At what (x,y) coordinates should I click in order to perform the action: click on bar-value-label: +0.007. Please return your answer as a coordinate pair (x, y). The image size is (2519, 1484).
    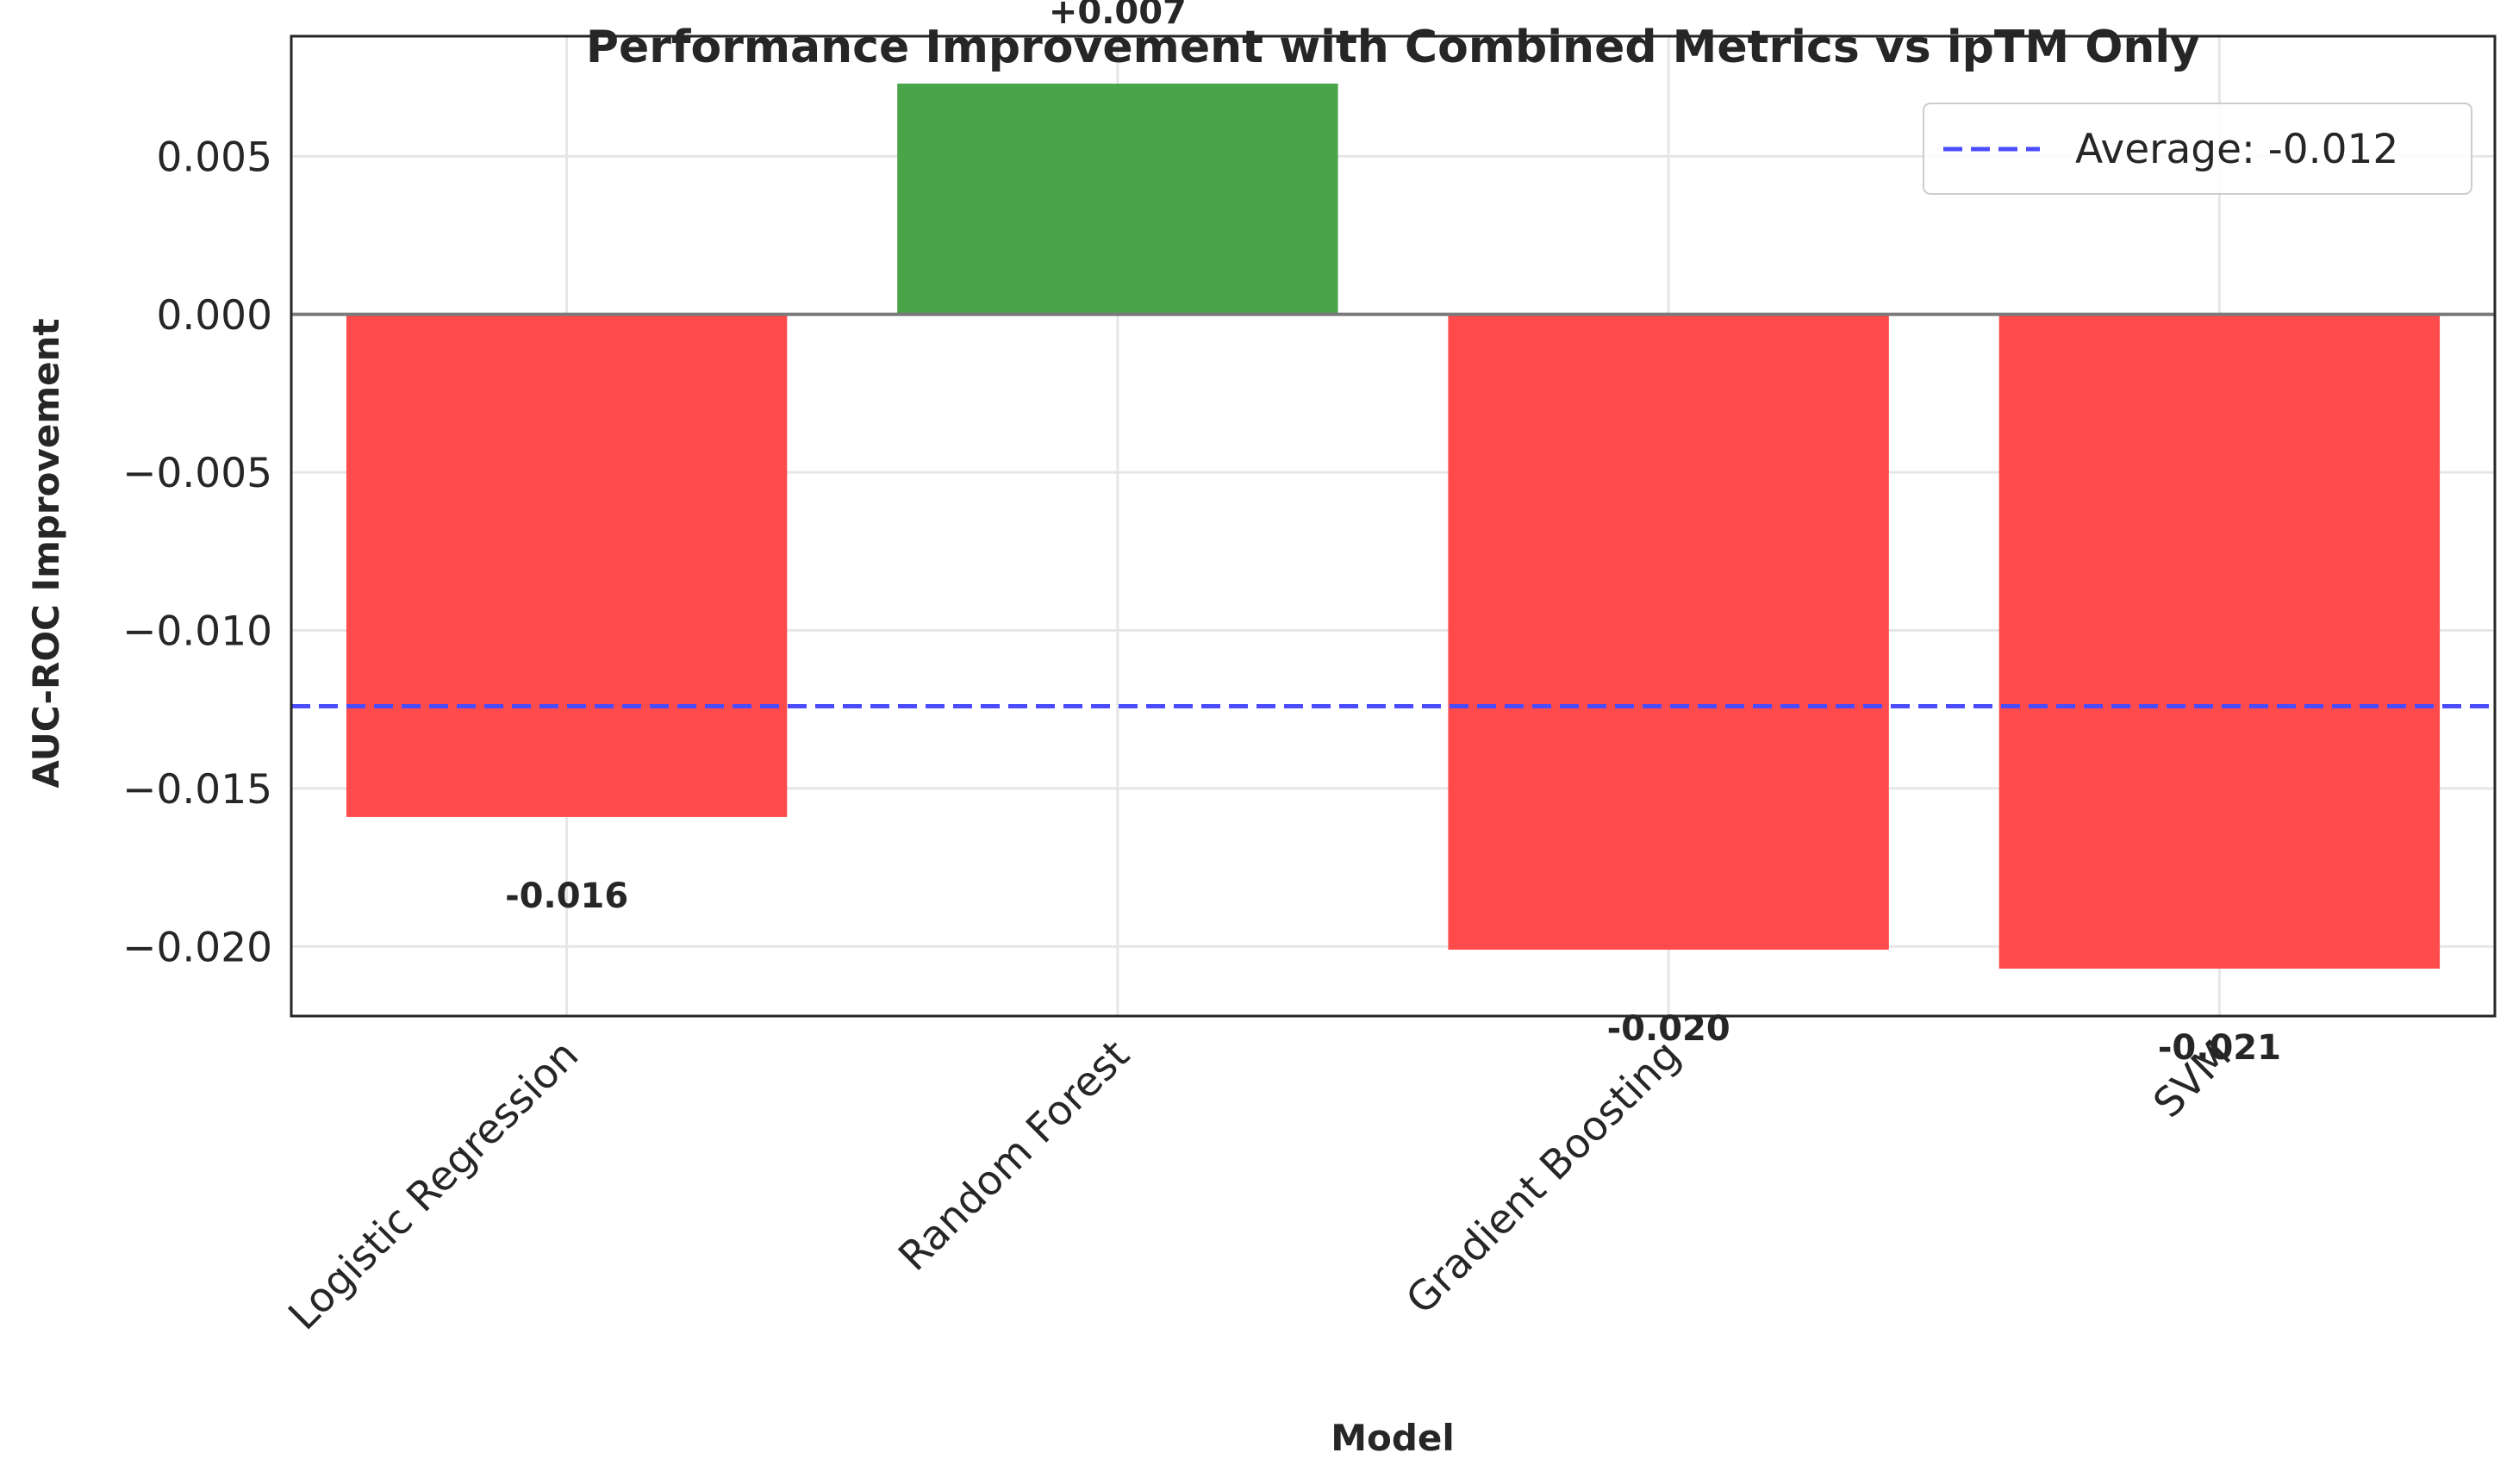
    Looking at the image, I should click on (1118, 16).